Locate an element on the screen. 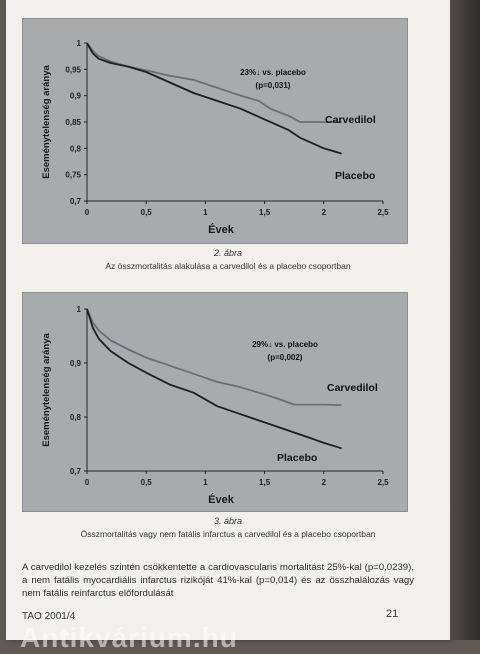 The image size is (480, 654). y-tick-label: 0,75 is located at coordinates (73, 175).